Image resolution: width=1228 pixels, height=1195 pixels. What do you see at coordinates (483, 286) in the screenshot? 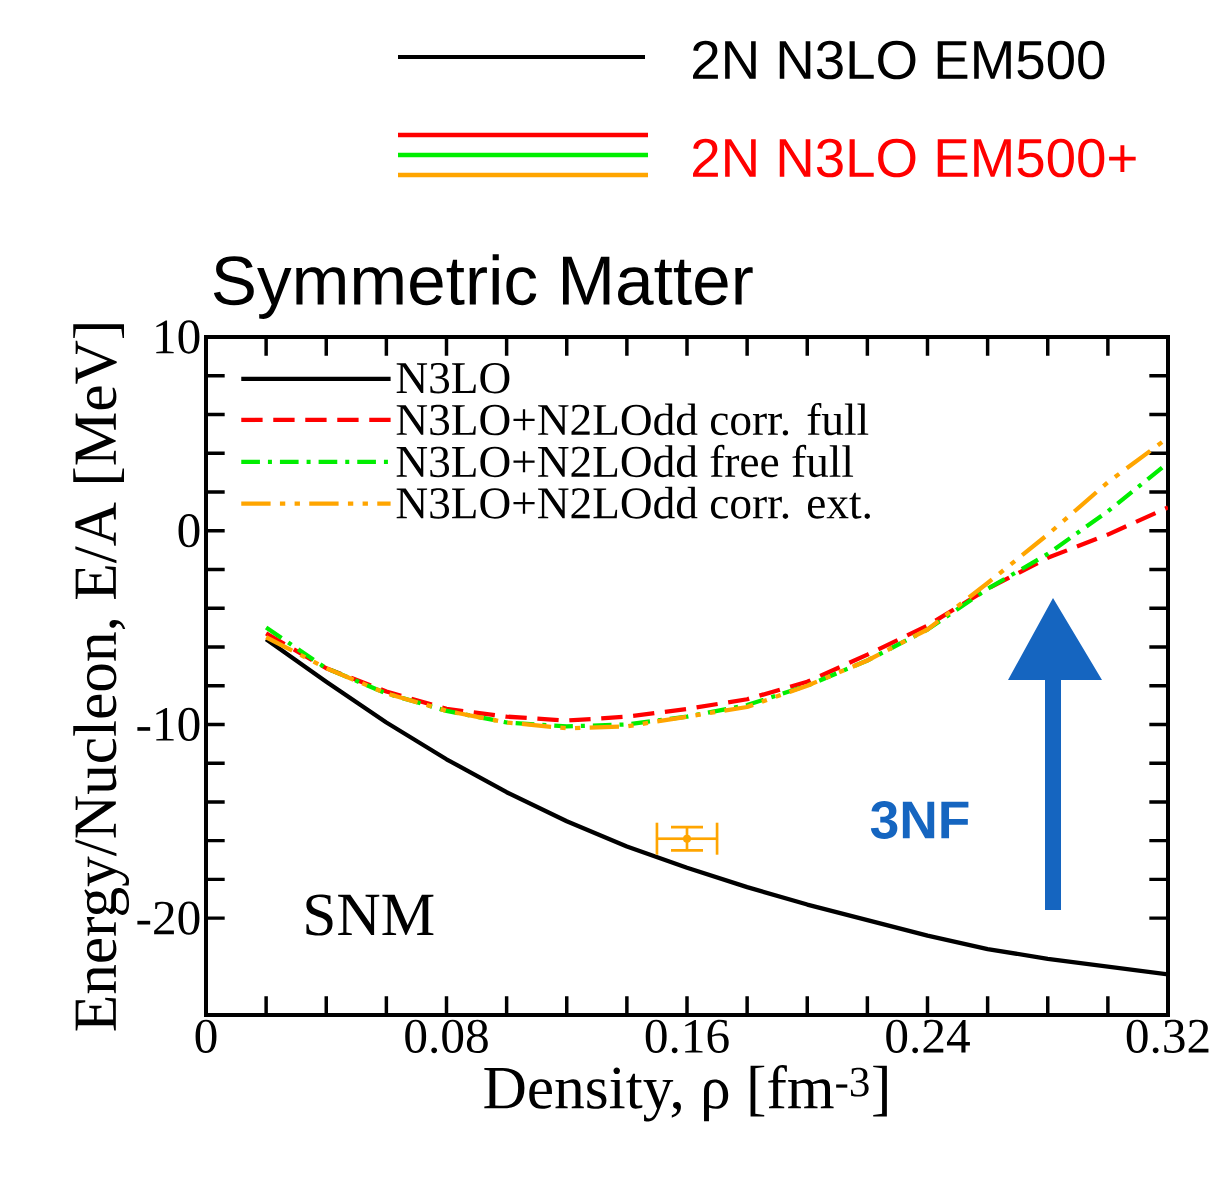
I see `chart-title: Symmetric Matter` at bounding box center [483, 286].